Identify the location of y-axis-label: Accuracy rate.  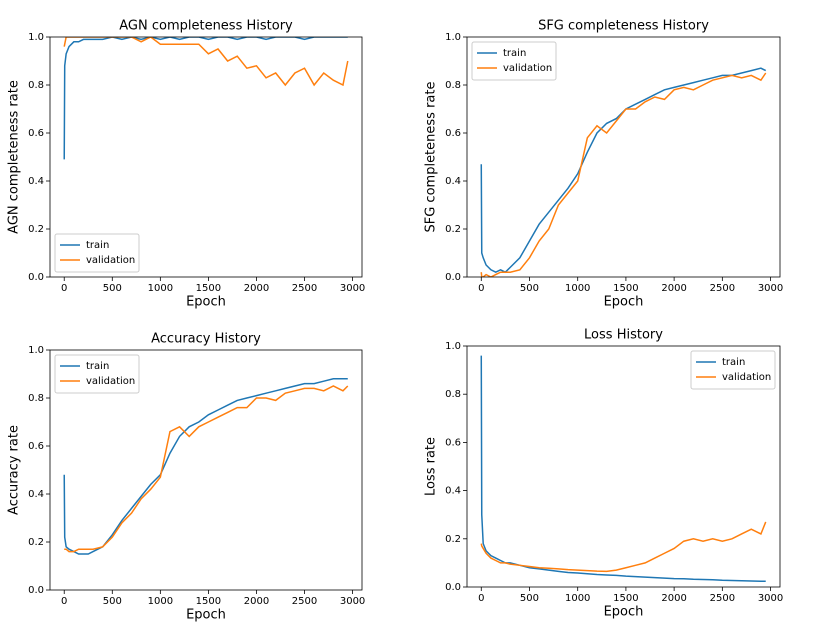
(14, 470).